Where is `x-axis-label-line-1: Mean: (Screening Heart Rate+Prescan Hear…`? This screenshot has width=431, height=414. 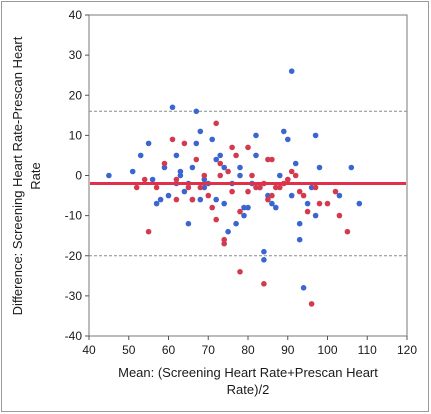 x-axis-label-line-1: Mean: (Screening Heart Rate+Prescan Hear… is located at coordinates (248, 372).